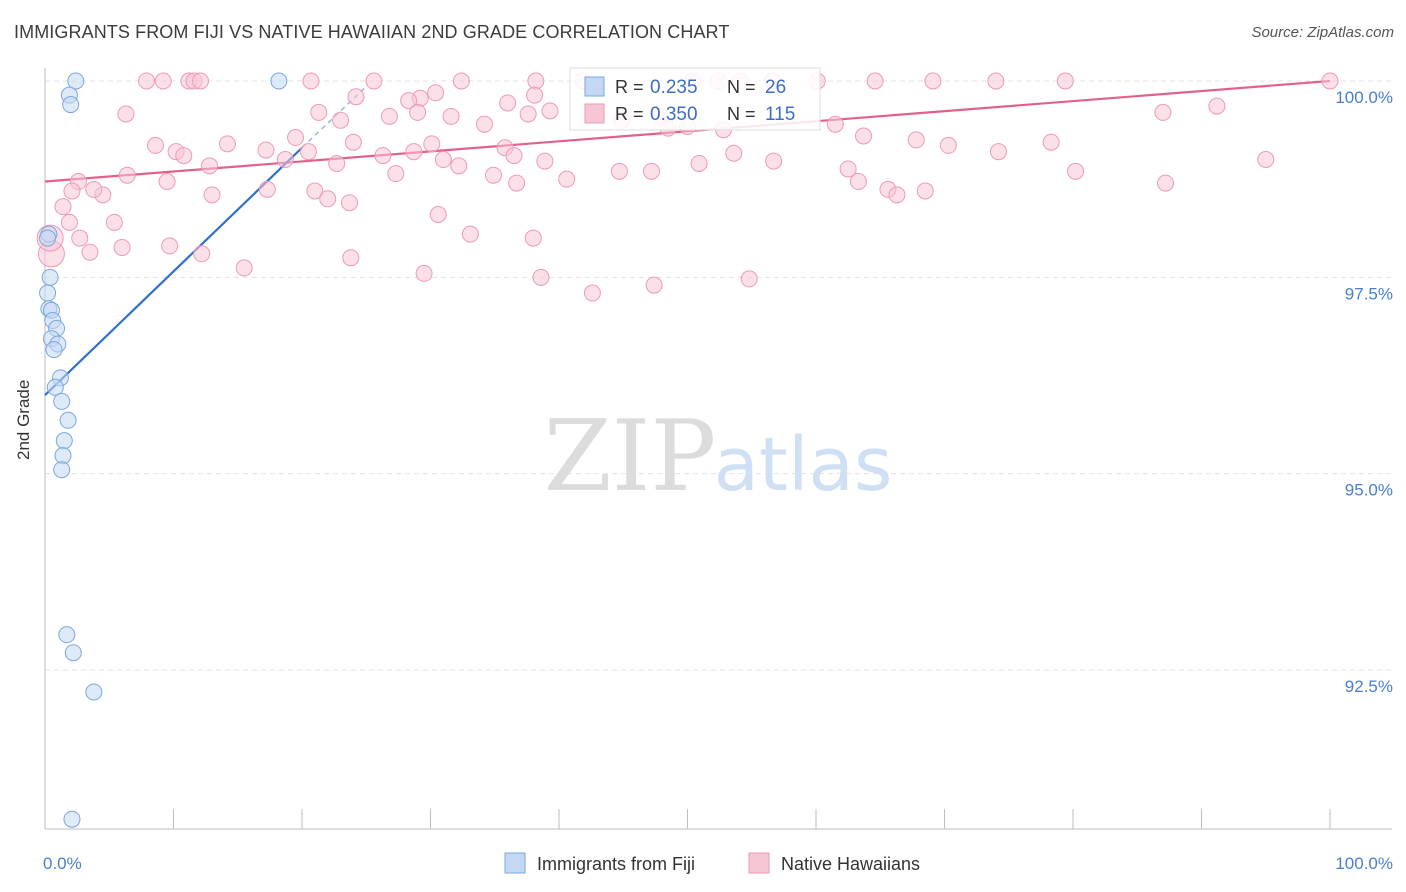  What do you see at coordinates (775, 87) in the screenshot?
I see `n-value: 26` at bounding box center [775, 87].